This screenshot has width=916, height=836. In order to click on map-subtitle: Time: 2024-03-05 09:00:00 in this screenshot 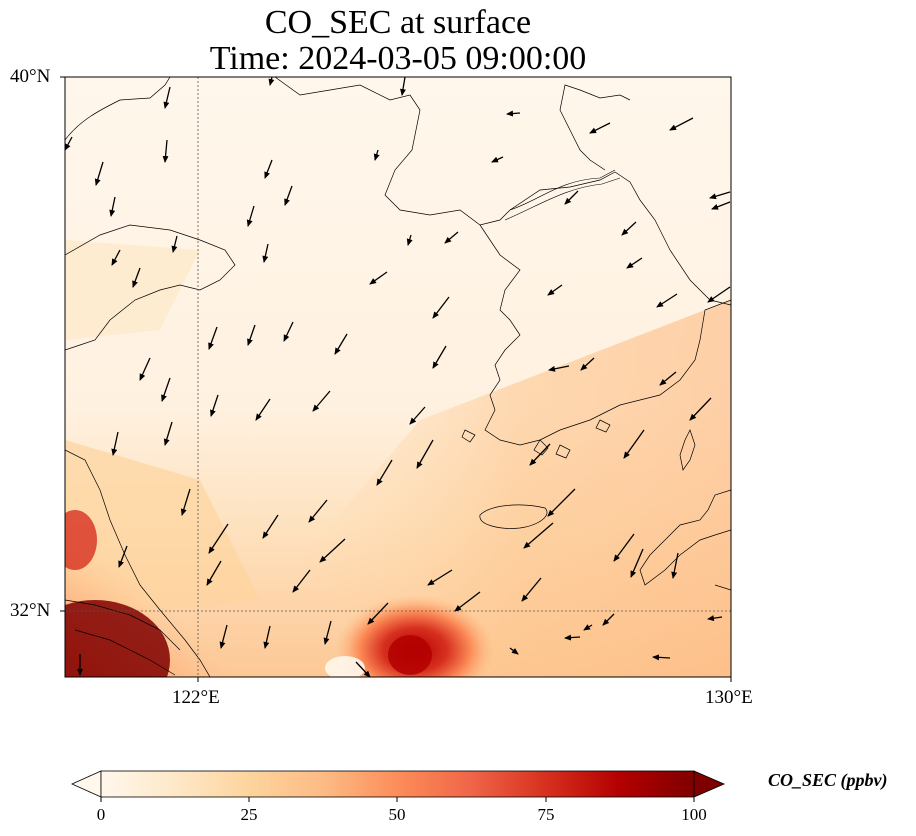, I will do `click(398, 58)`.